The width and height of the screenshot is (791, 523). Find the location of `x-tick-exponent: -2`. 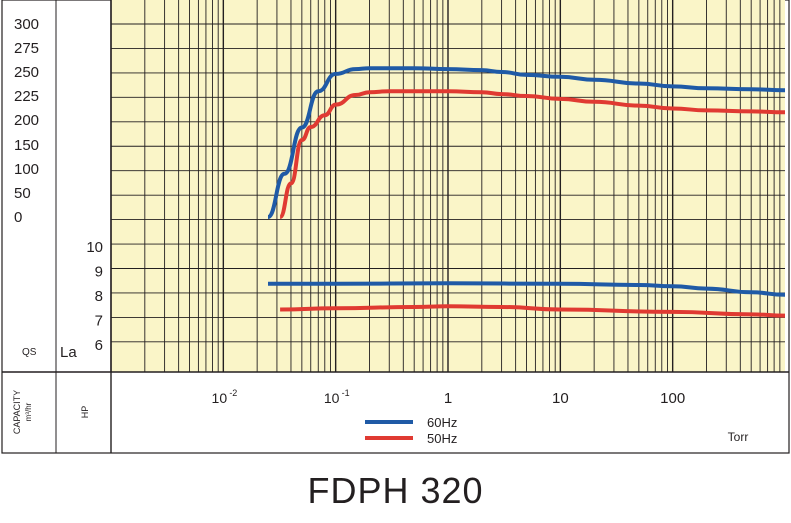

x-tick-exponent: -2 is located at coordinates (233, 393).